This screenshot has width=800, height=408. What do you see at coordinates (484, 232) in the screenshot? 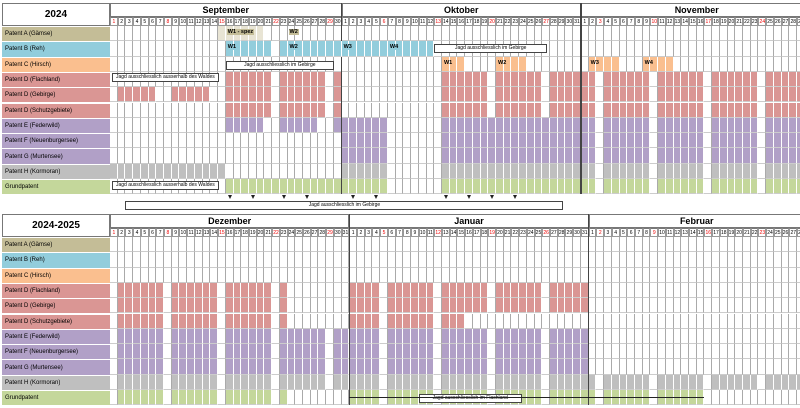
I see `day-number: 18` at bounding box center [484, 232].